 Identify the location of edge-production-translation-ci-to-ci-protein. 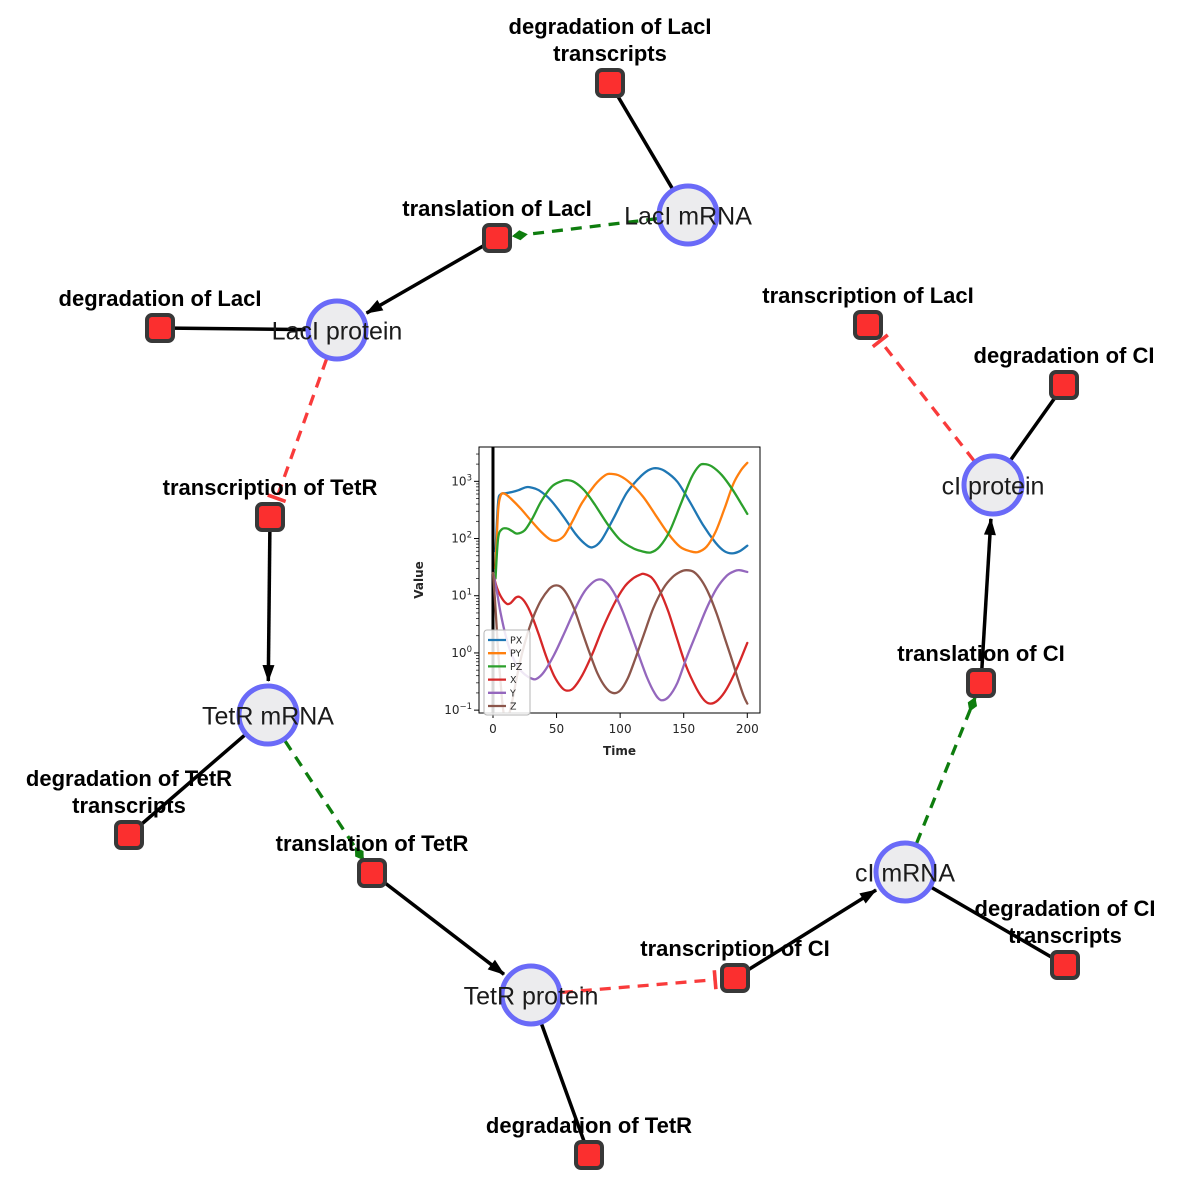
(987, 600).